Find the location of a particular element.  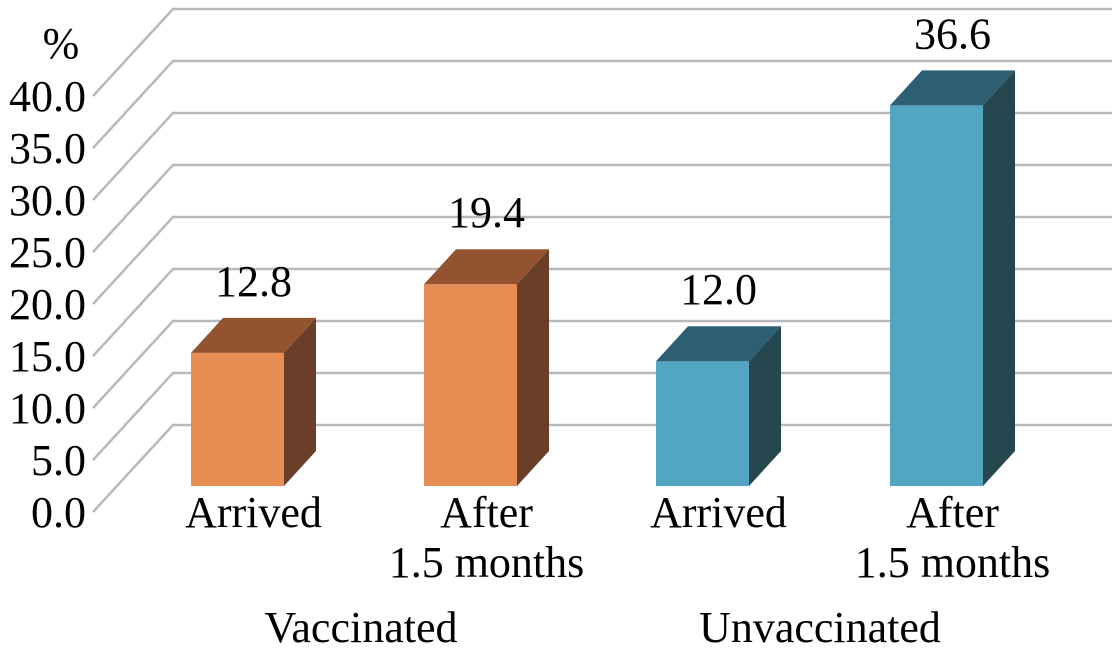

bar-front-unvaccinated-after is located at coordinates (936, 296).